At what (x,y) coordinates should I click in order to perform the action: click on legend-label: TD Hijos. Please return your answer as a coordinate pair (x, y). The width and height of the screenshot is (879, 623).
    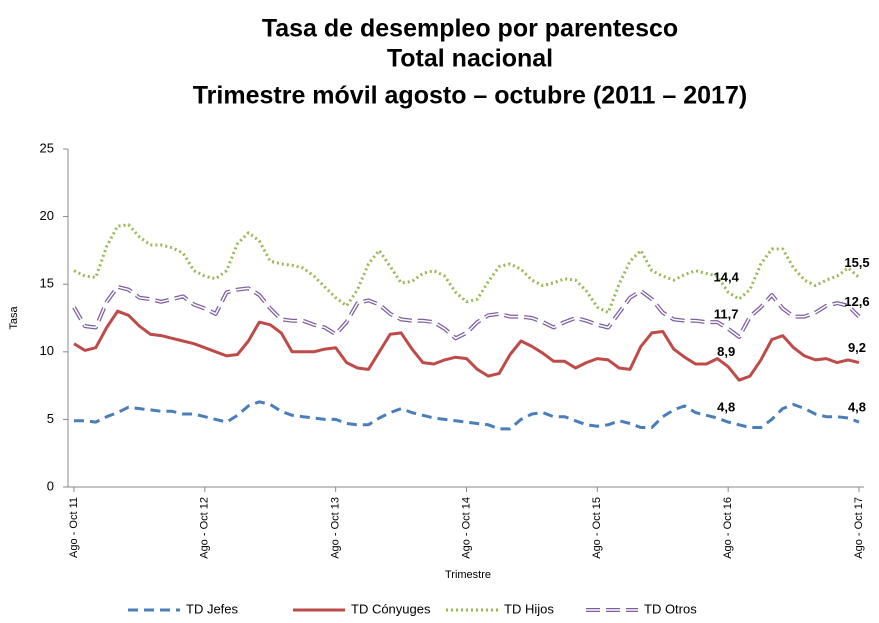
    Looking at the image, I should click on (529, 608).